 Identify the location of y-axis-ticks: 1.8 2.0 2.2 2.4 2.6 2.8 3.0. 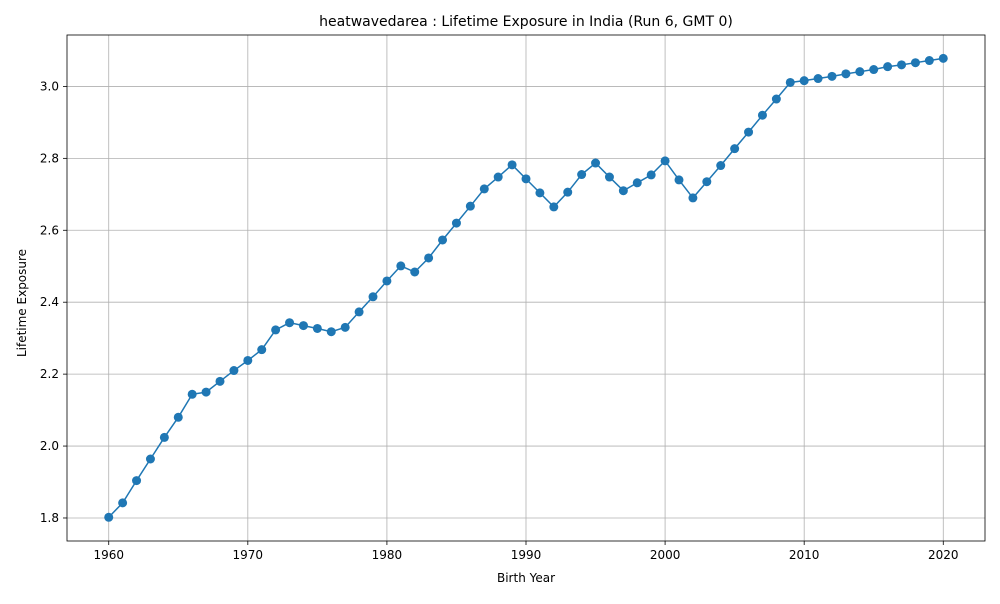
(53, 302).